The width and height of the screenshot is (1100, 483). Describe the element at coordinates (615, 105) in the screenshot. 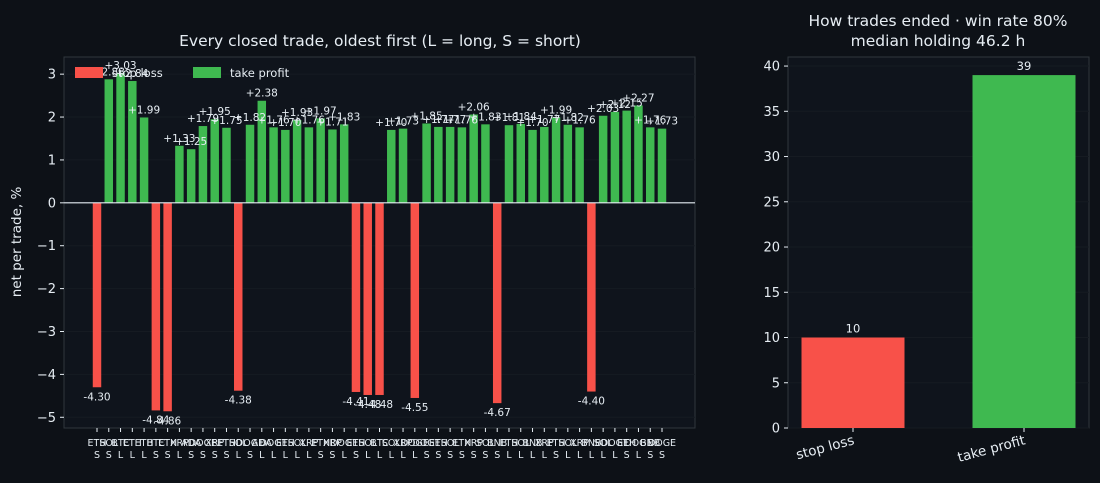

I see `trade-value-label: +2.12` at that location.